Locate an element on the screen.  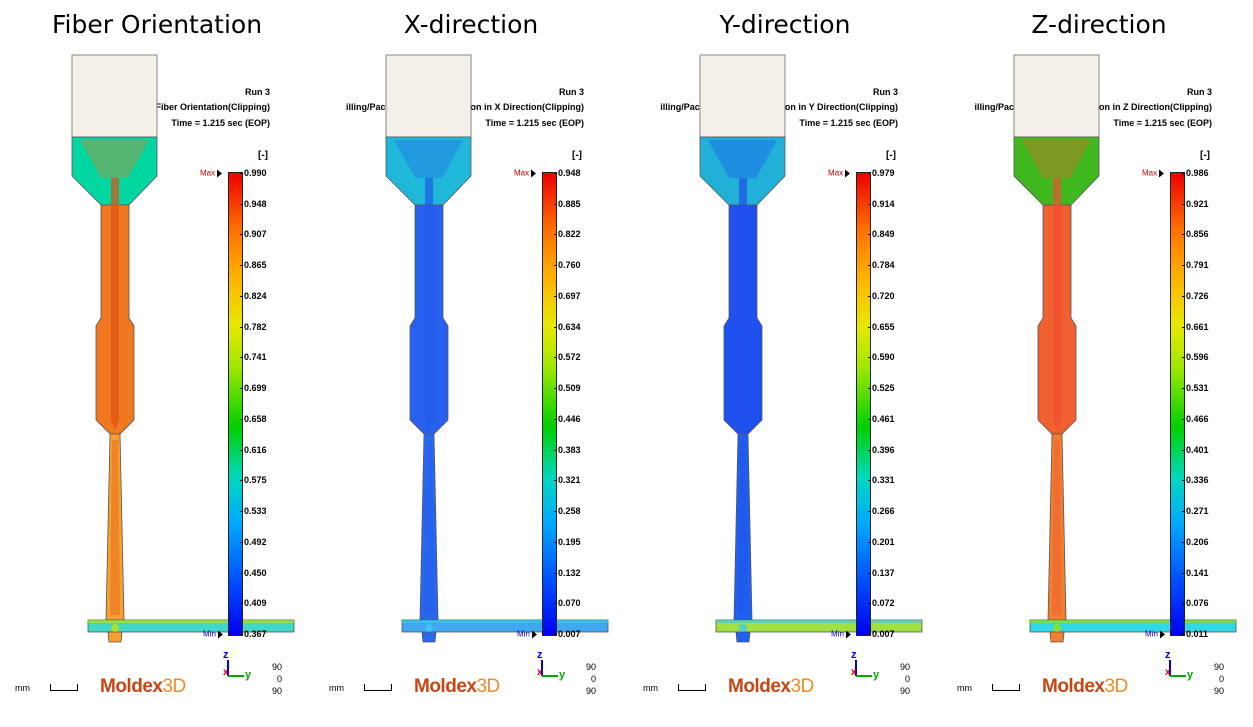
colorbar-tick-label: 0.137 is located at coordinates (881, 572).